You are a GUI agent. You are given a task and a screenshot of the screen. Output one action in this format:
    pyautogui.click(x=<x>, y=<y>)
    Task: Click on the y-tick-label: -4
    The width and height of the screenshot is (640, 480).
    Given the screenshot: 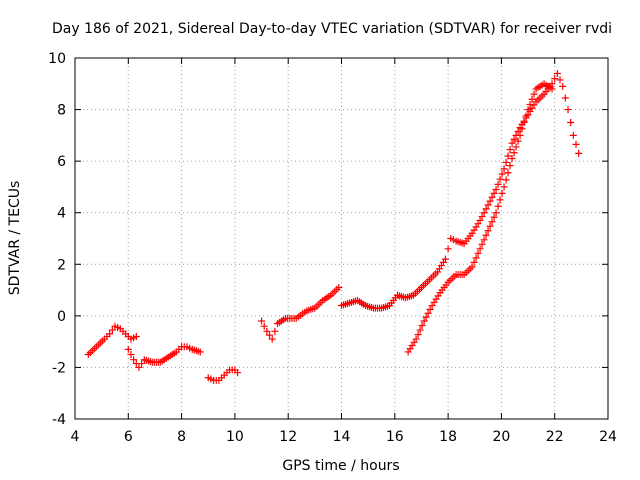 What is the action you would take?
    pyautogui.click(x=59, y=420)
    